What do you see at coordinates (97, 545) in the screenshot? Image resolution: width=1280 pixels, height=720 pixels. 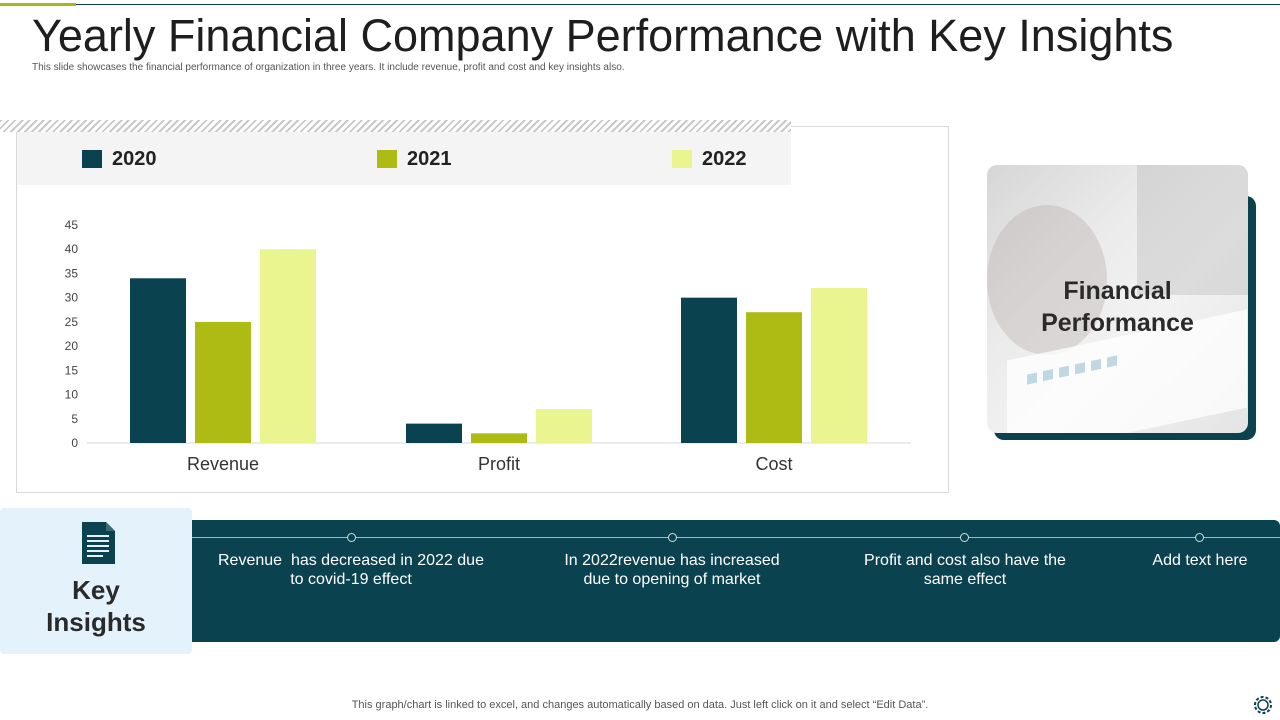 I see `document-icon` at bounding box center [97, 545].